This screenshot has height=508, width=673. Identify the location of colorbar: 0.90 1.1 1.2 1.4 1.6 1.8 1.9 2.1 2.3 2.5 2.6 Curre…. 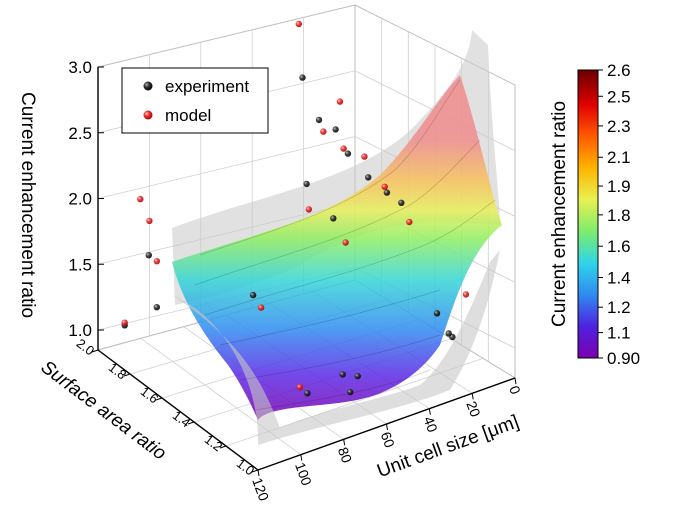
(594, 214).